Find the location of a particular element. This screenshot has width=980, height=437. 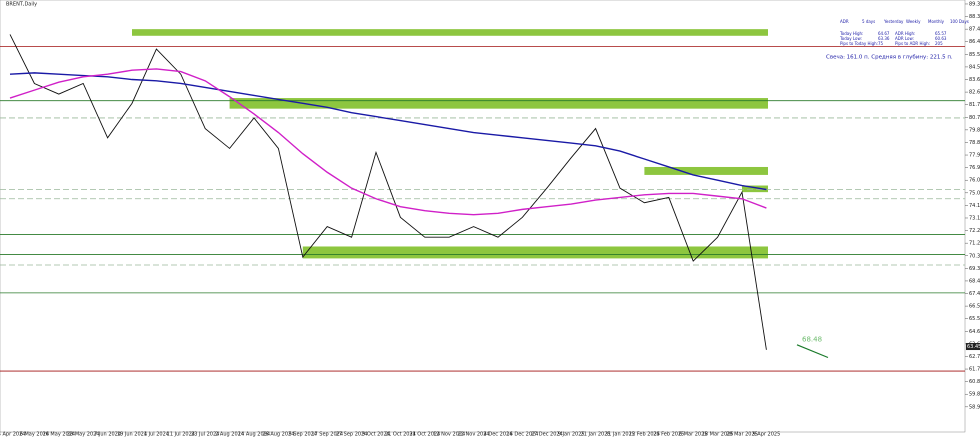

x-tick-label: 26 Aug 2024 is located at coordinates (278, 434).